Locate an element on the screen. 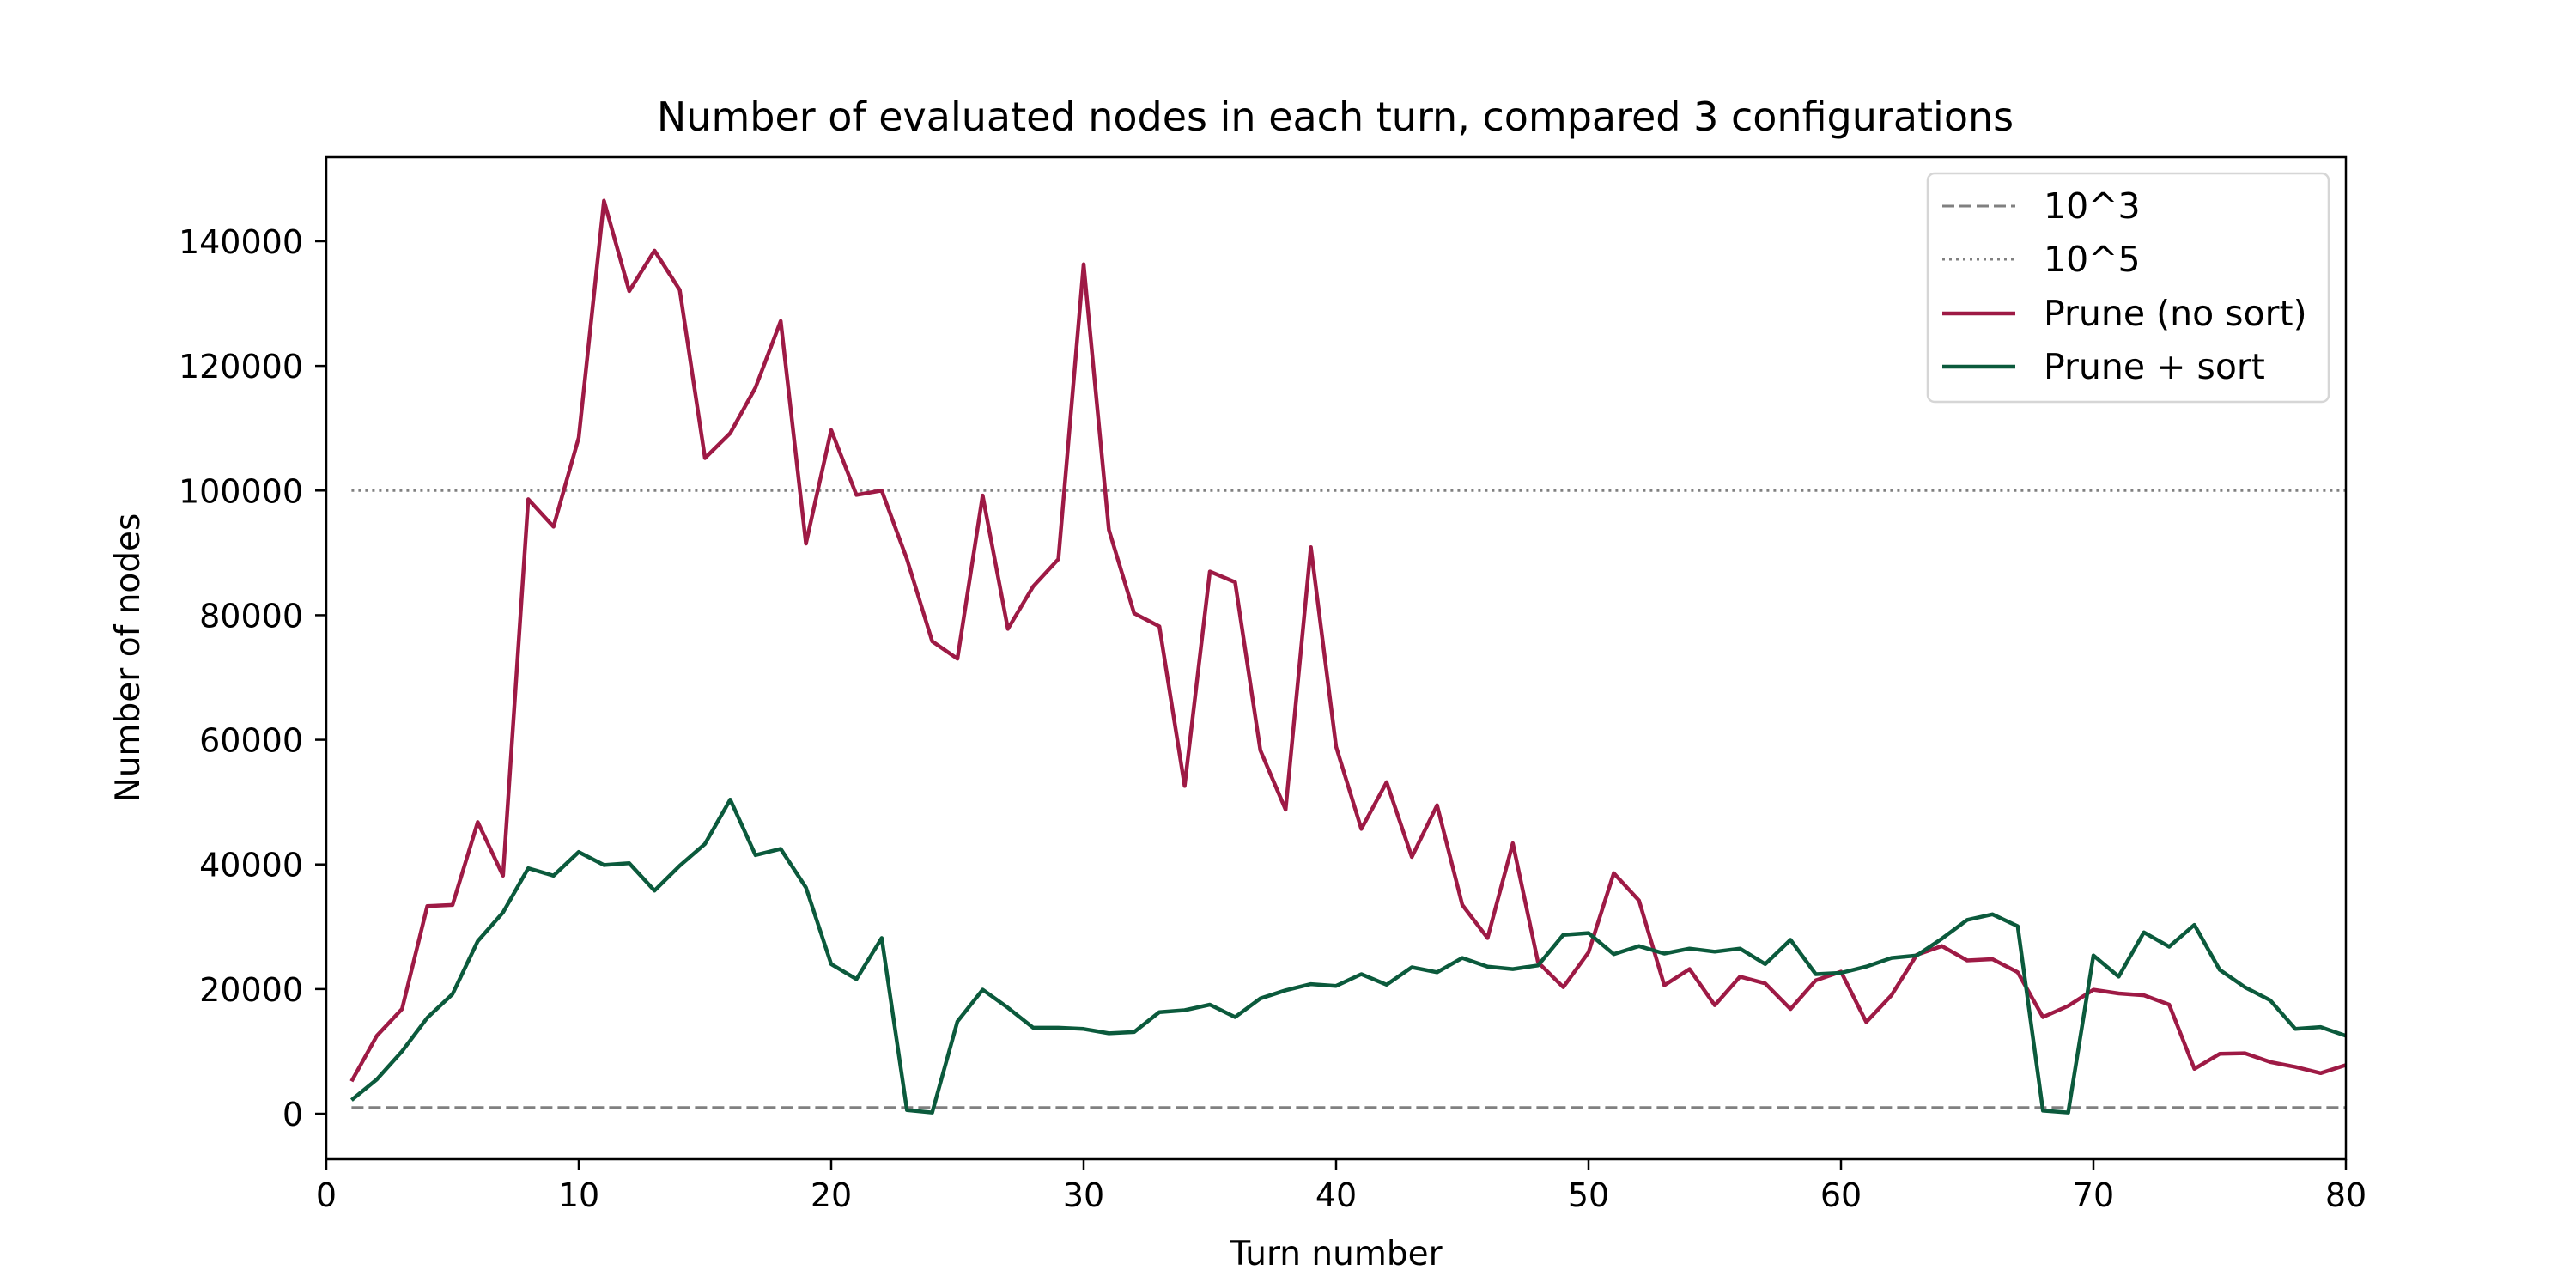 The image size is (2576, 1288). y-tick-label: 100000 is located at coordinates (241, 491).